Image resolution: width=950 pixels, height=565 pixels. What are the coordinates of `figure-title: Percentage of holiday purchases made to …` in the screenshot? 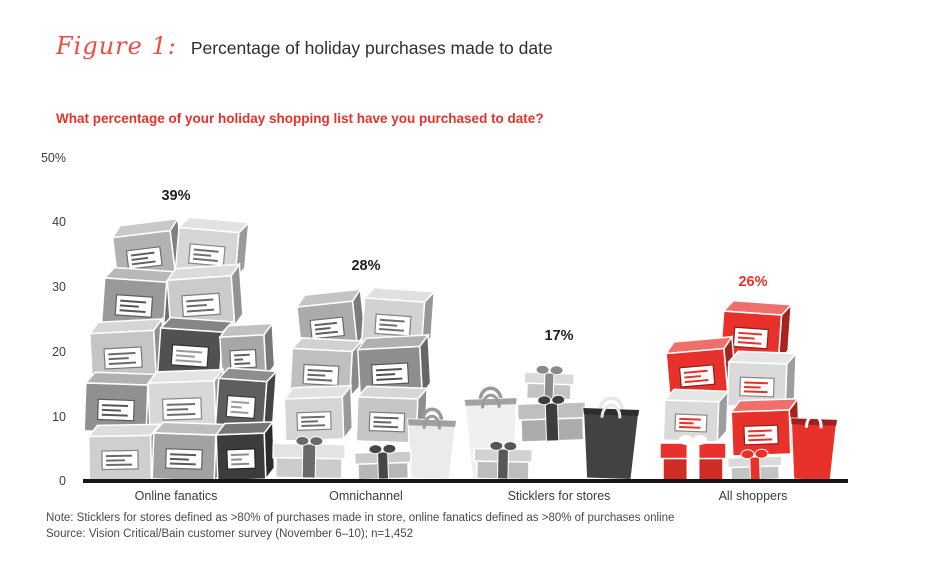 It's located at (371, 48).